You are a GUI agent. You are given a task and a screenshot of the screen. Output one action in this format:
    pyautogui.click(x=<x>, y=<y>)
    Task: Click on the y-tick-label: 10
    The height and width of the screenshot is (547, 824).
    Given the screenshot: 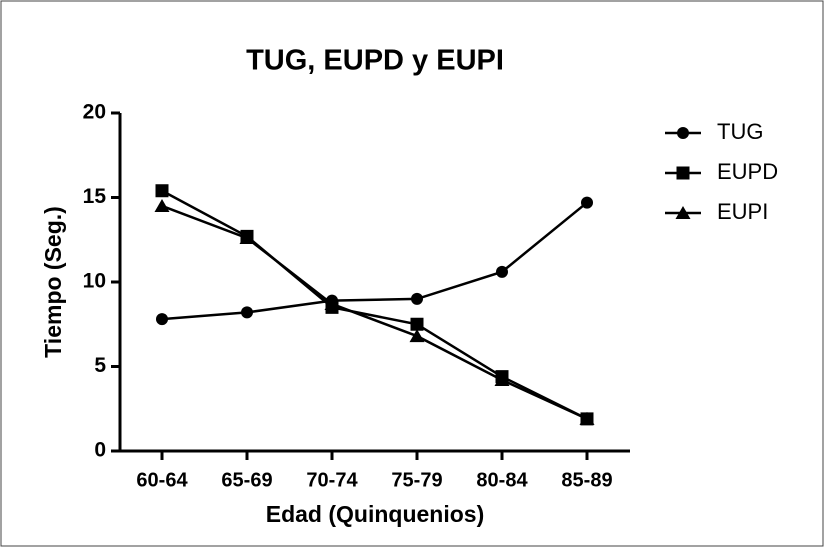 What is the action you would take?
    pyautogui.click(x=94, y=281)
    